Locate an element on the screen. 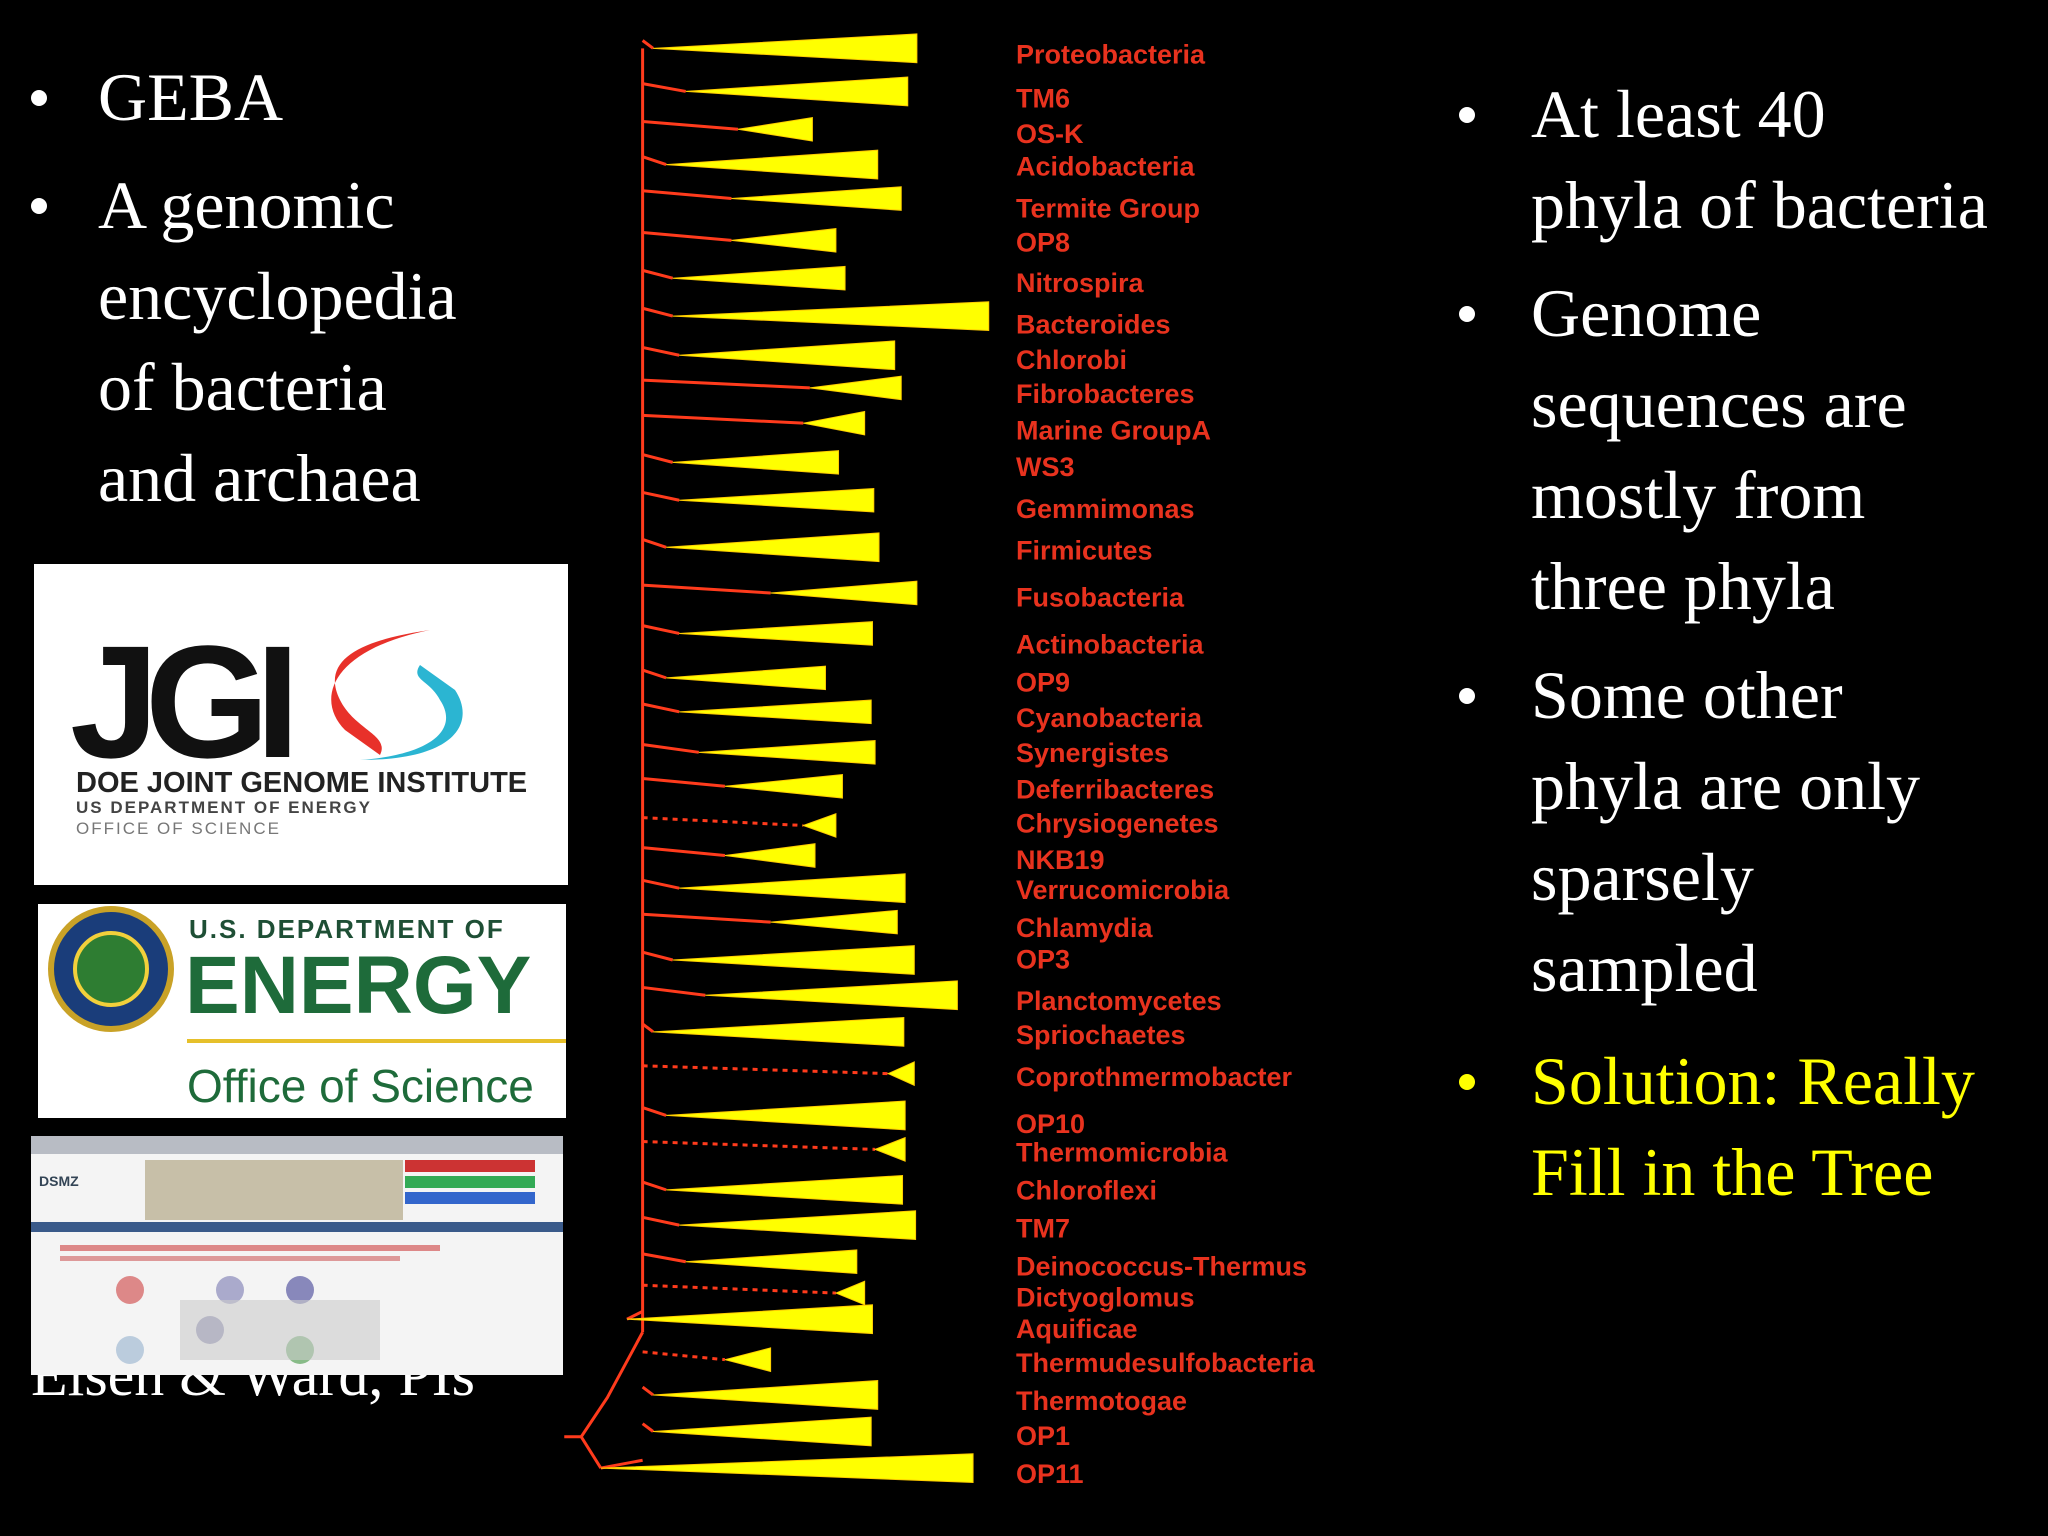 The height and width of the screenshot is (1536, 2048). left-bullet-line: A genomic is located at coordinates (246, 205).